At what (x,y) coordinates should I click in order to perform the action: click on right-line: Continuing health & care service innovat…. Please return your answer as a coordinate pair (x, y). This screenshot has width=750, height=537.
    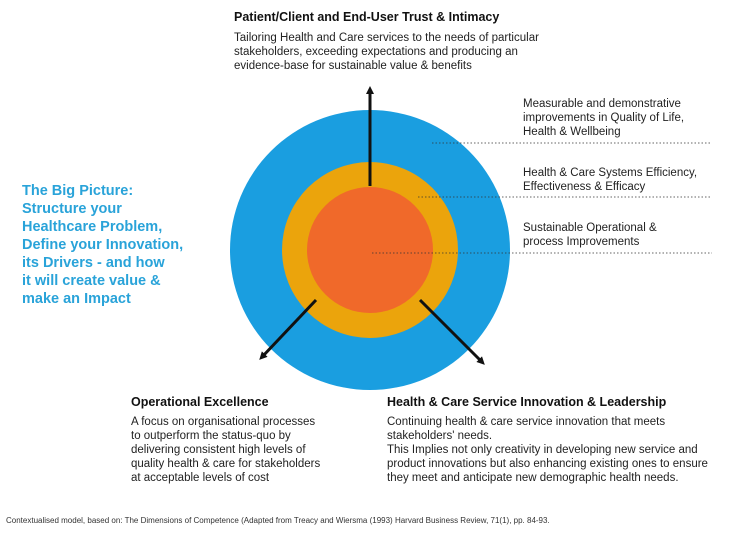
    Looking at the image, I should click on (526, 422).